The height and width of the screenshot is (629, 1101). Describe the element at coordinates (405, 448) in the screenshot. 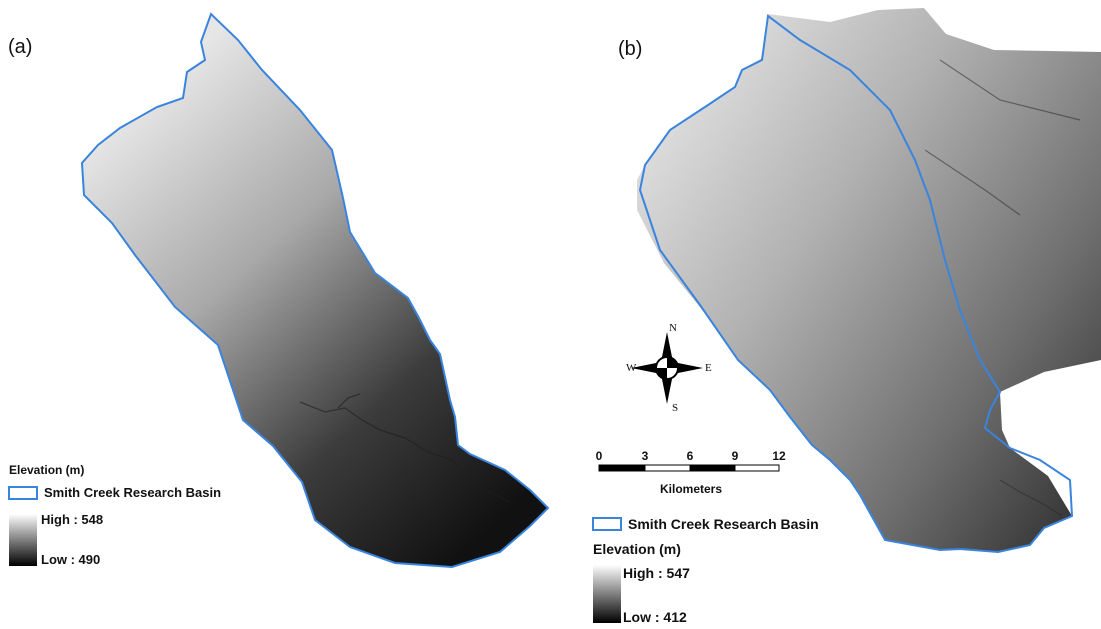

I see `drainage-lines-a` at that location.